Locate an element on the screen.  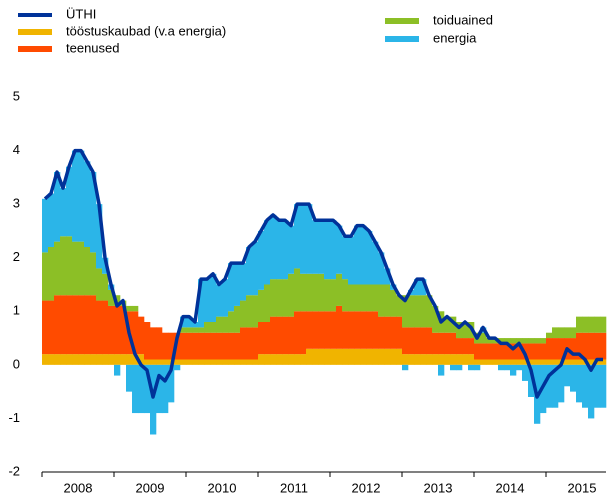
x-tick-label: 2008 is located at coordinates (78, 487).